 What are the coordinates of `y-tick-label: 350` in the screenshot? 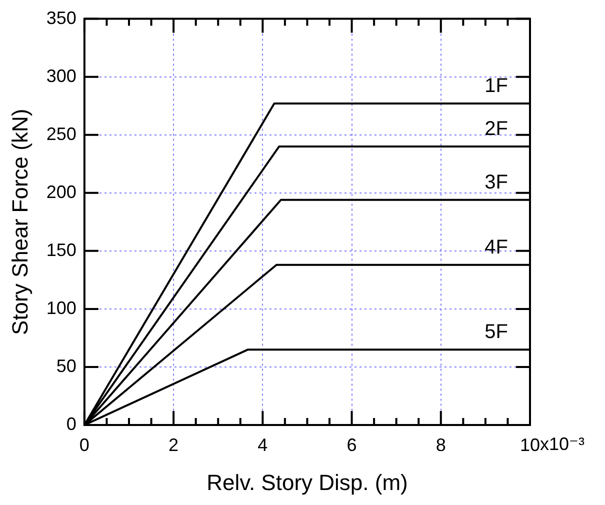 It's located at (61, 18).